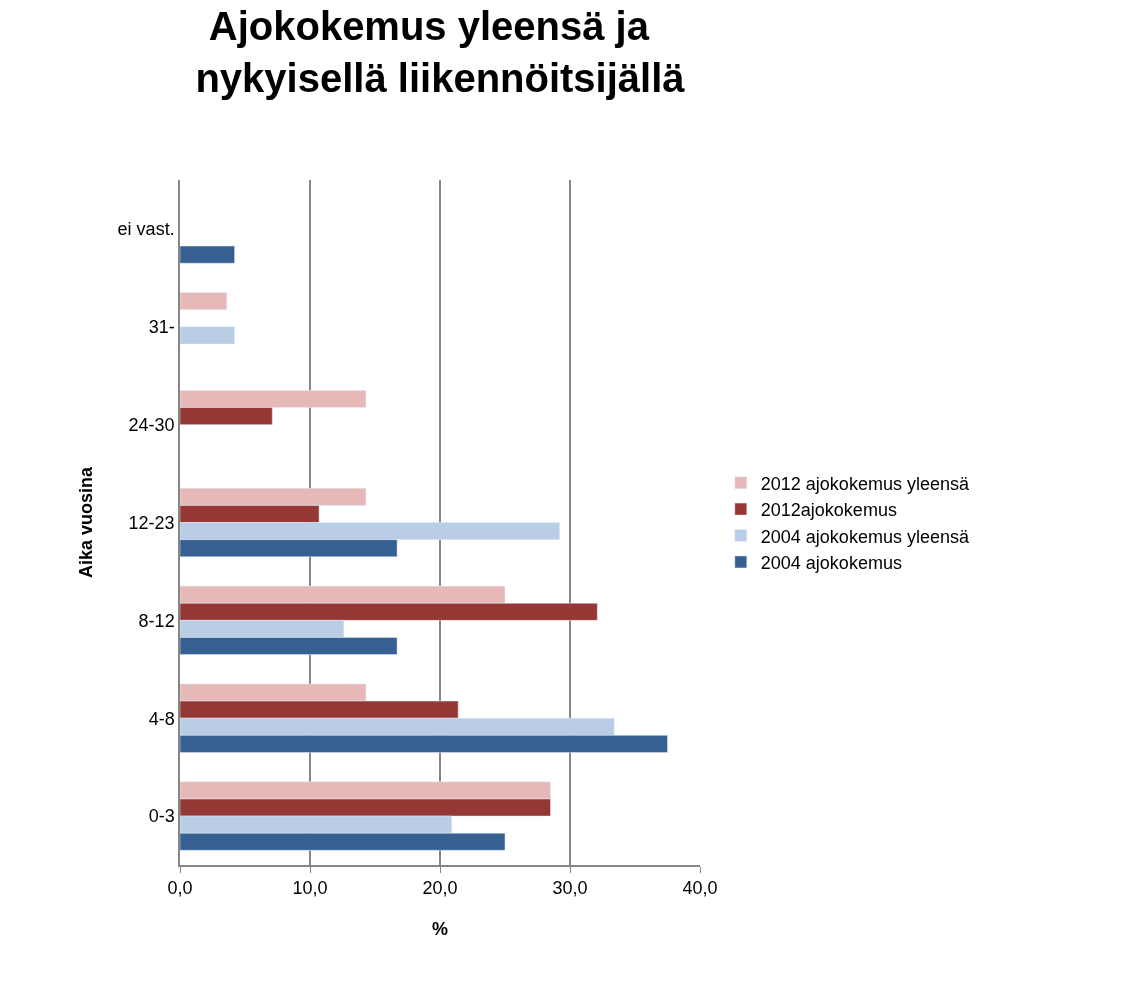  I want to click on y-axis-title: Aika vuosina, so click(86, 522).